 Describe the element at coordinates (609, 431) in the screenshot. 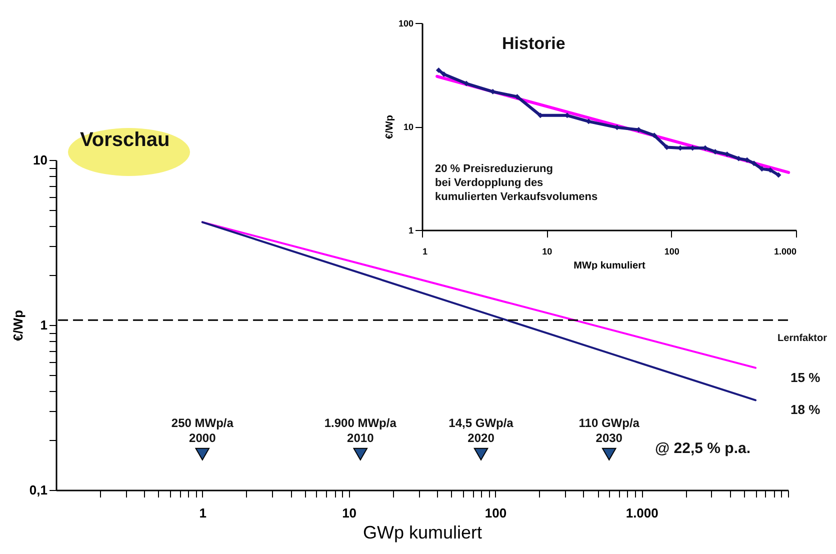

I see `annotation: 110 GWp/a 2030` at that location.